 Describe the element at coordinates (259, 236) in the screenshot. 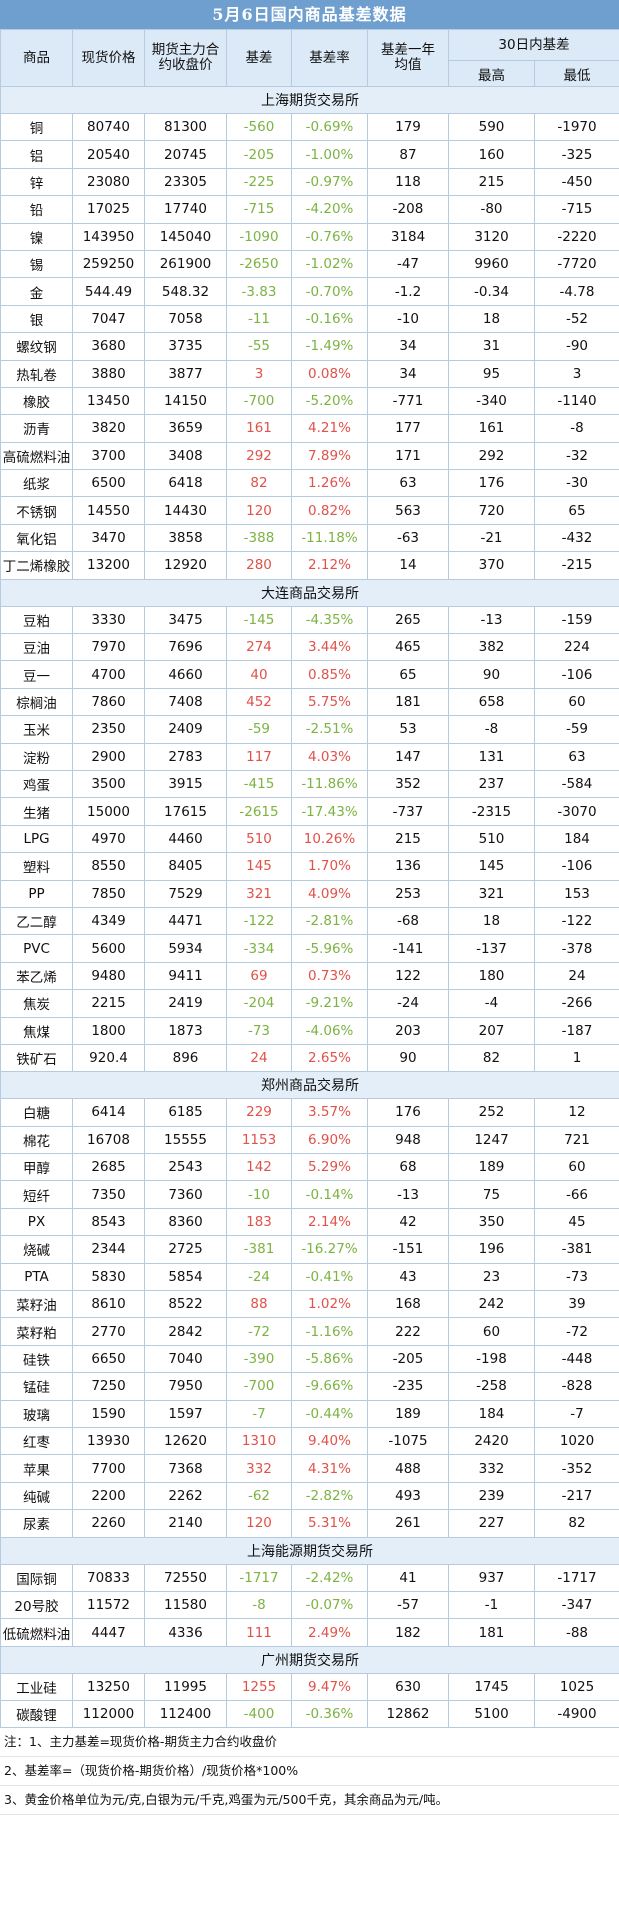

I see `basis: -1090` at that location.